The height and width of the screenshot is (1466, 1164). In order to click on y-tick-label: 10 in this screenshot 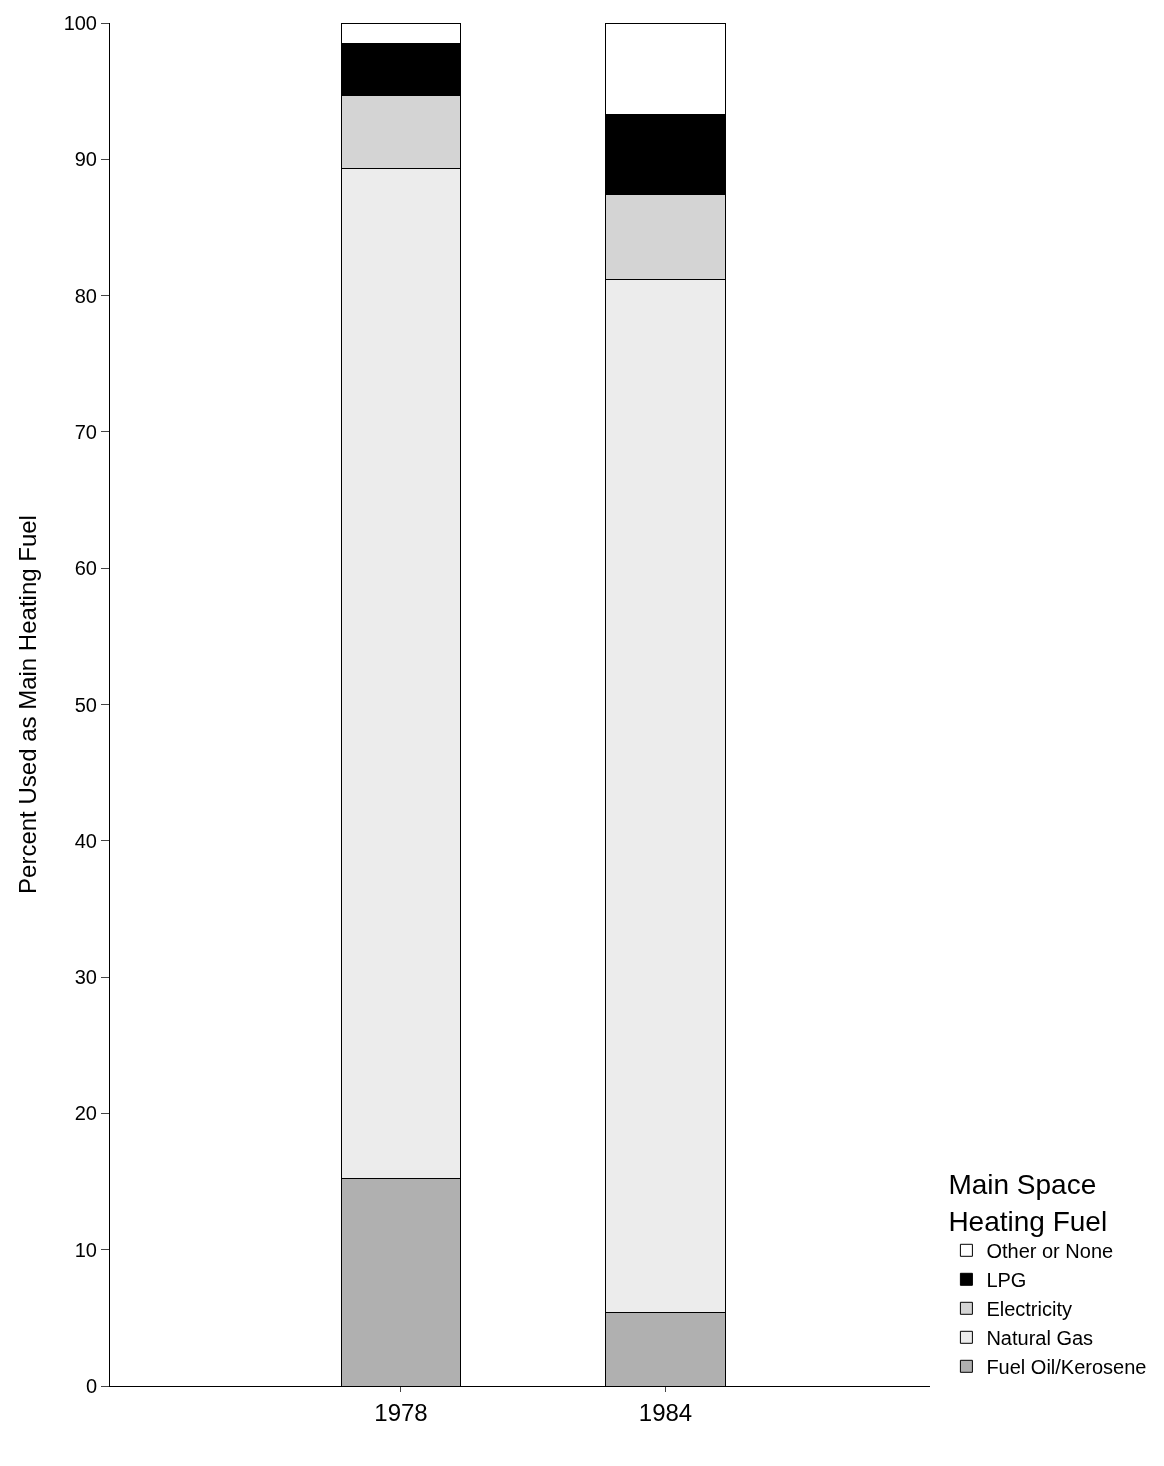, I will do `click(85, 1249)`.